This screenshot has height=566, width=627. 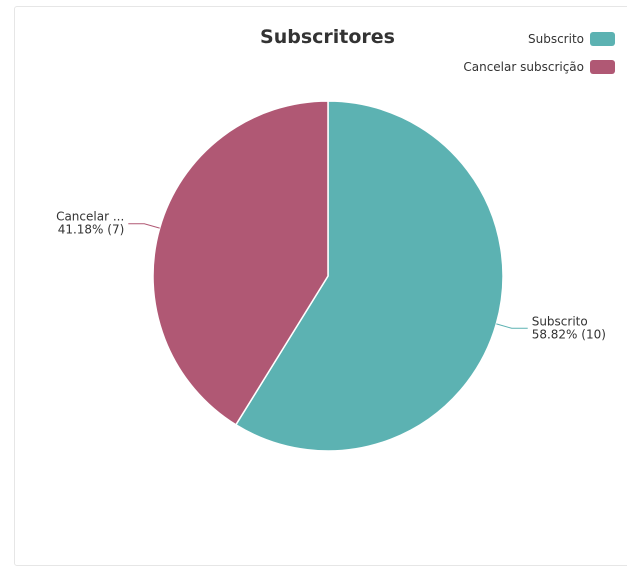 I want to click on legend-label-subscrito: Subscrito, so click(x=555, y=39).